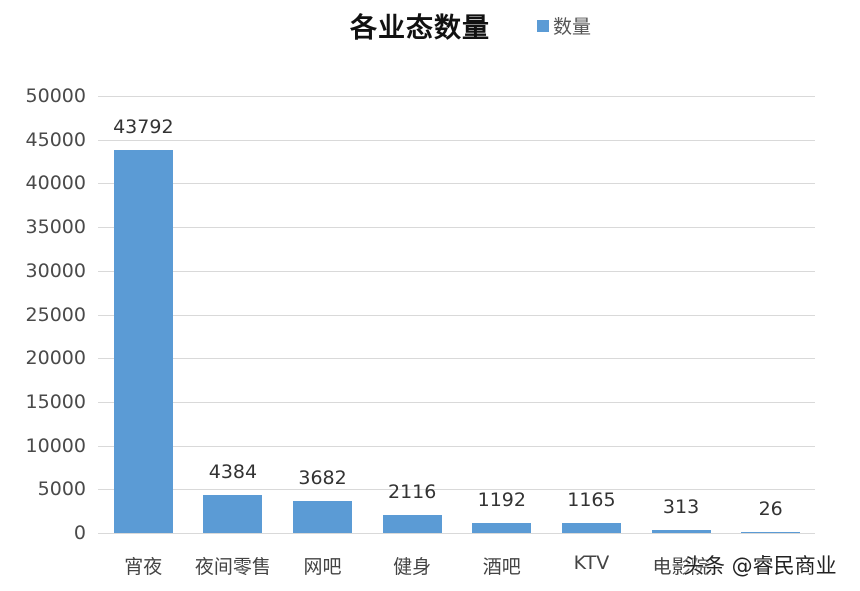 The height and width of the screenshot is (591, 860). What do you see at coordinates (501, 499) in the screenshot?
I see `data-label: 1192` at bounding box center [501, 499].